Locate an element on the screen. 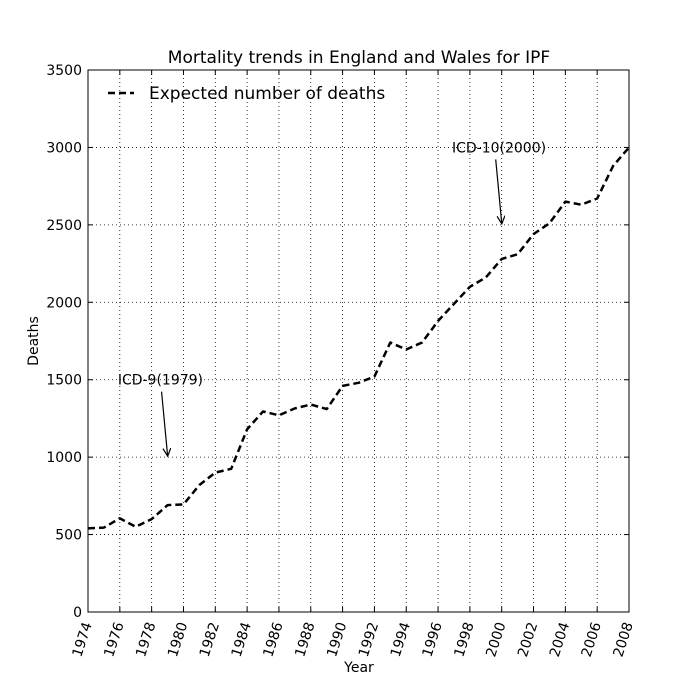 This screenshot has height=700, width=700. y-tick-label: 0 is located at coordinates (77, 613).